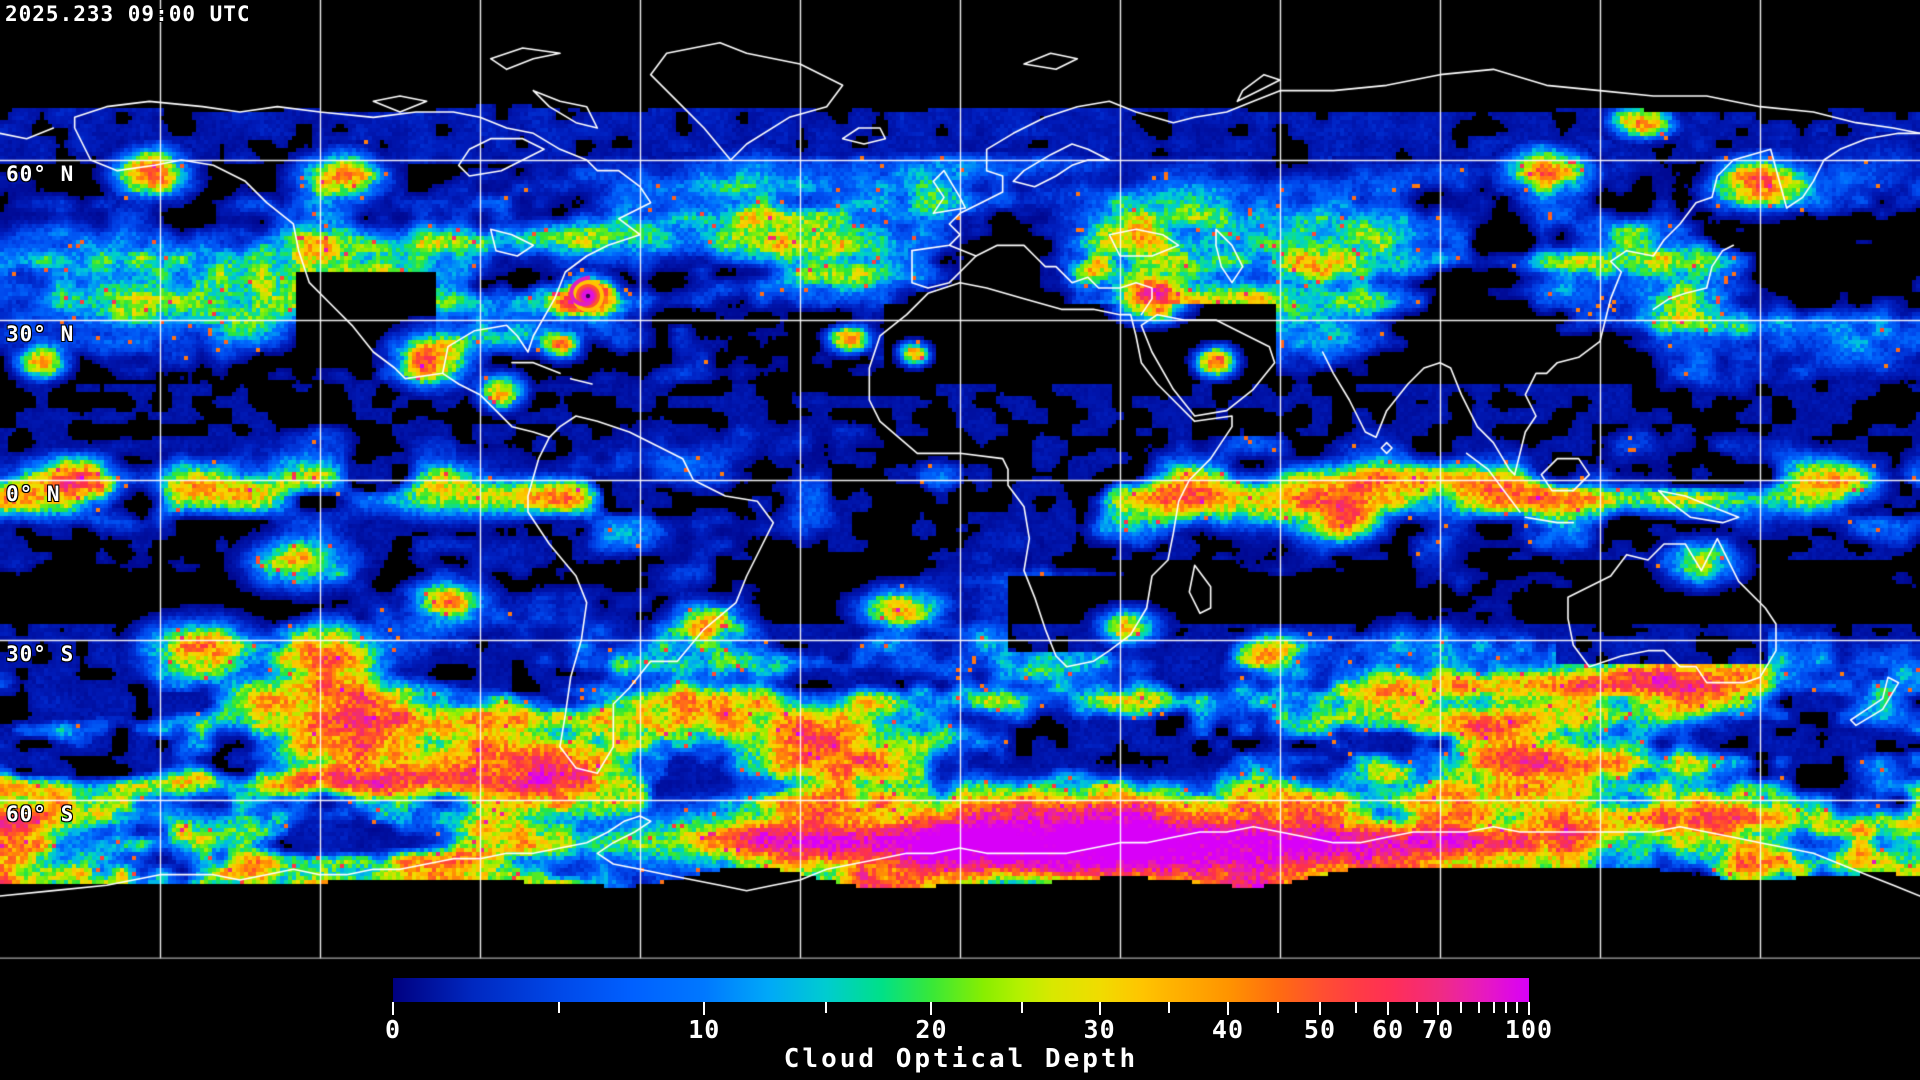  I want to click on colorbar-tick-label: 70, so click(1438, 1029).